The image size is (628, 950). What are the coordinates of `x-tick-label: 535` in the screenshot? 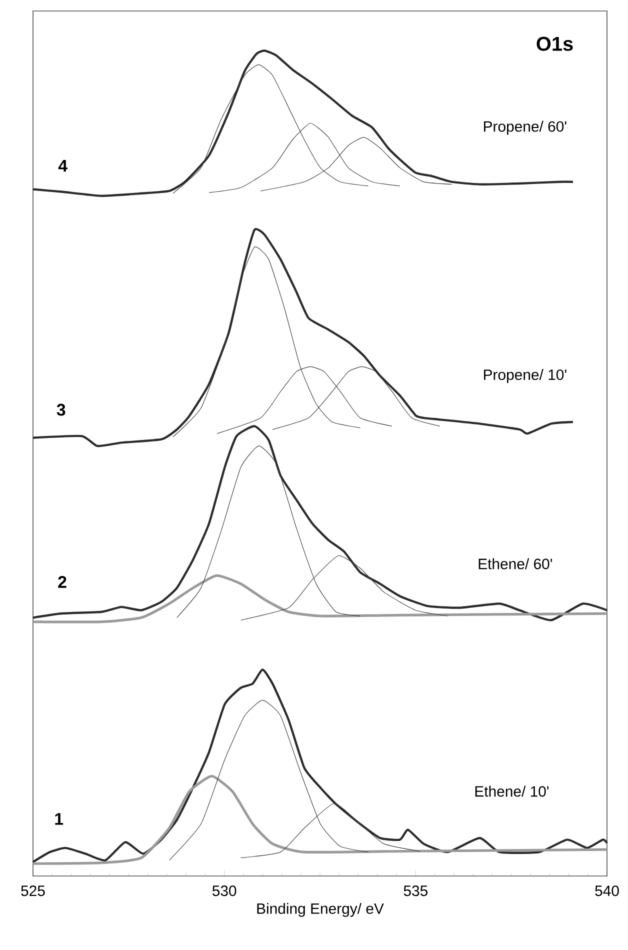 It's located at (416, 891).